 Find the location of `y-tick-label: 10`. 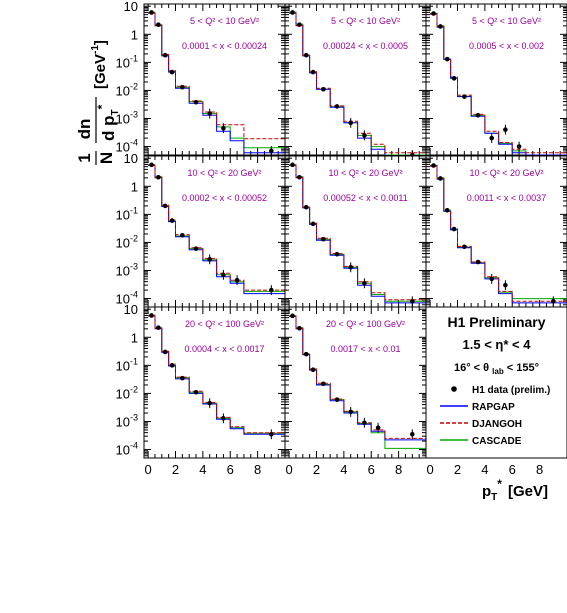

y-tick-label: 10 is located at coordinates (131, 309).